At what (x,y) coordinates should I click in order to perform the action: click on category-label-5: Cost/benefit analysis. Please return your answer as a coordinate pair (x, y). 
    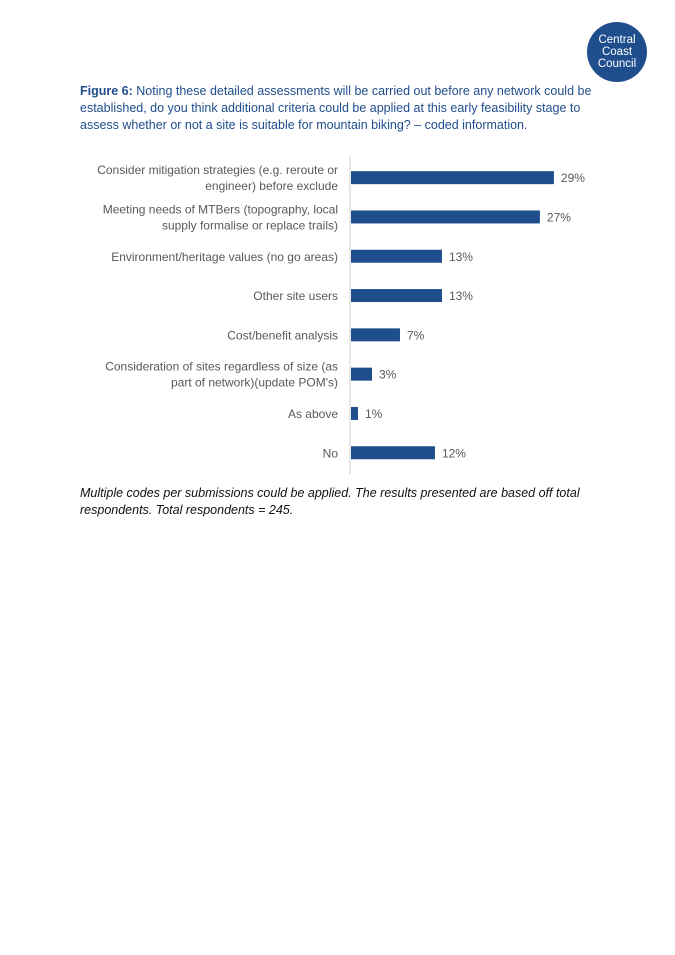
    Looking at the image, I should click on (282, 335).